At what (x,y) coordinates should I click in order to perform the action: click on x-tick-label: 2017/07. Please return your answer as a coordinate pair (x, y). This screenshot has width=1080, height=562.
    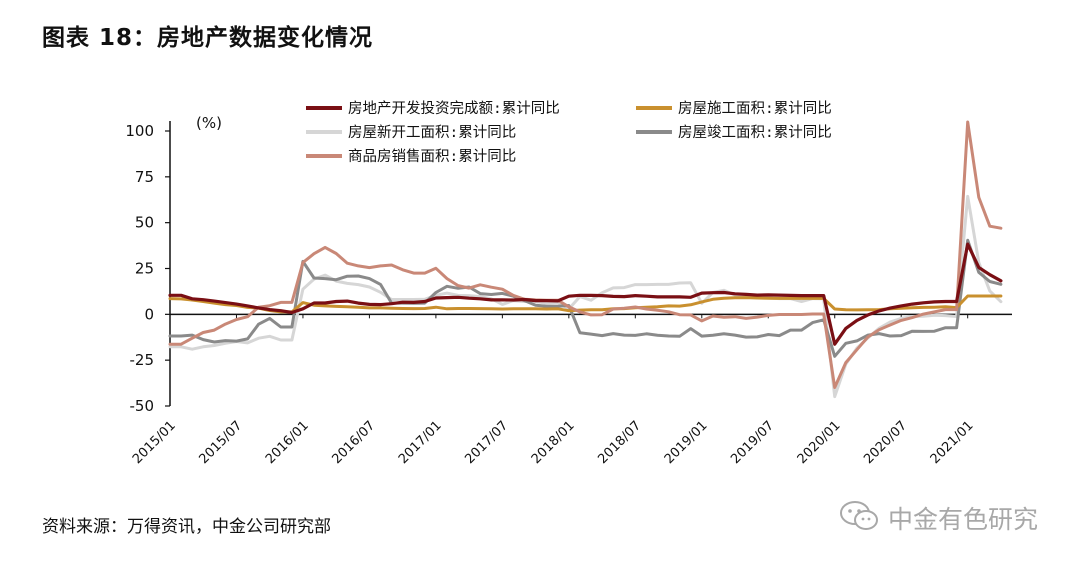
    Looking at the image, I should click on (486, 442).